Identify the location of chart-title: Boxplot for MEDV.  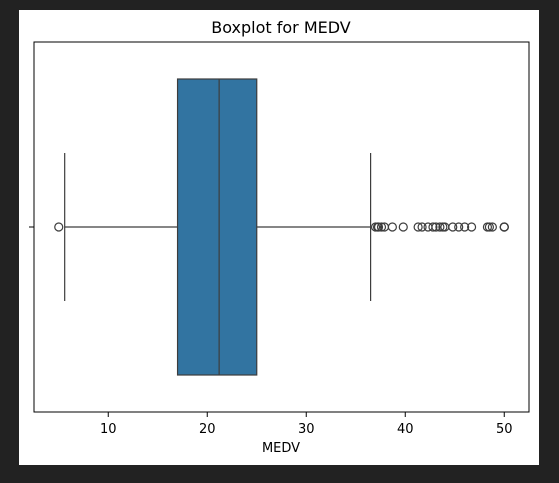
(281, 27).